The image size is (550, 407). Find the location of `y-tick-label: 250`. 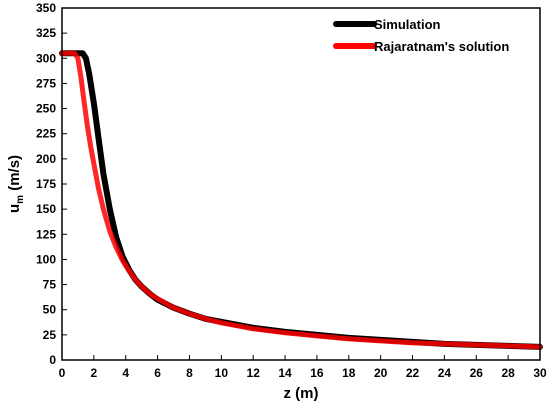

y-tick-label: 250 is located at coordinates (46, 109).